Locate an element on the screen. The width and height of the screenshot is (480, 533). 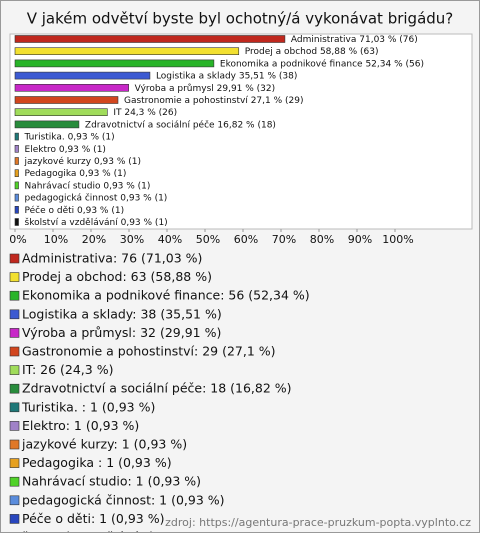
bar-label: Elektro 0,93 % (1) is located at coordinates (65, 150).